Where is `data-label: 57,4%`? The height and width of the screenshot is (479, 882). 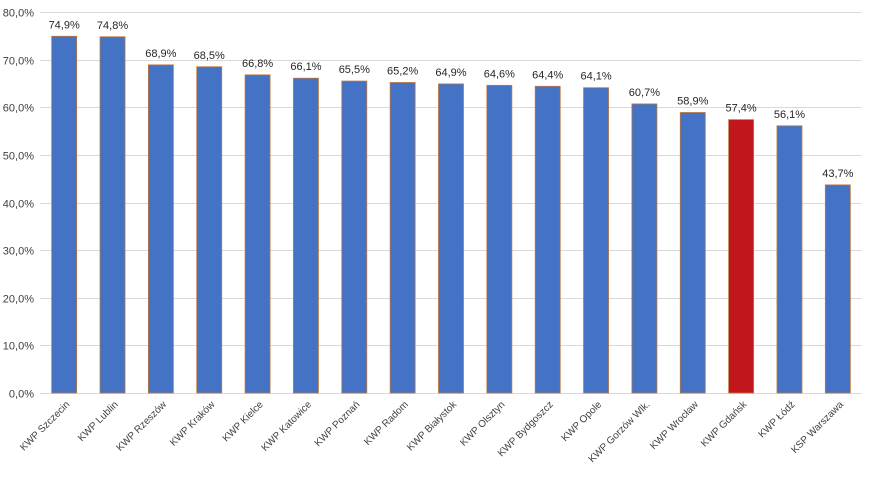
data-label: 57,4% is located at coordinates (741, 109).